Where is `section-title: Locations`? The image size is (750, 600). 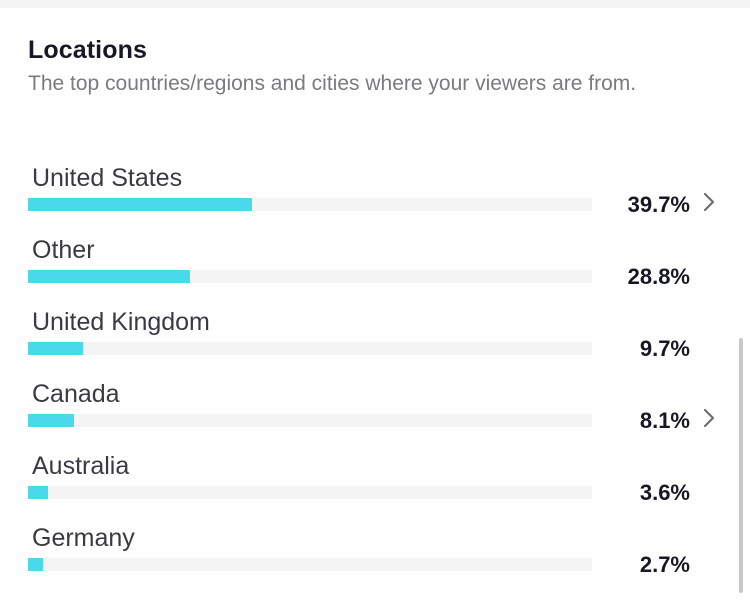
section-title: Locations is located at coordinates (87, 50).